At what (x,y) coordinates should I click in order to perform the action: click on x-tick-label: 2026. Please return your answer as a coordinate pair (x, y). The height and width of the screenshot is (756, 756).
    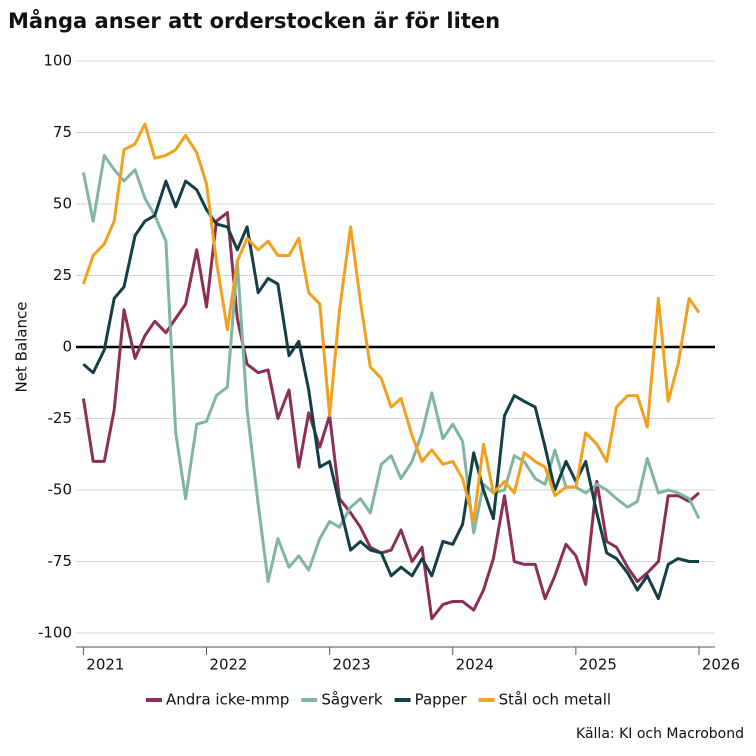
    Looking at the image, I should click on (721, 665).